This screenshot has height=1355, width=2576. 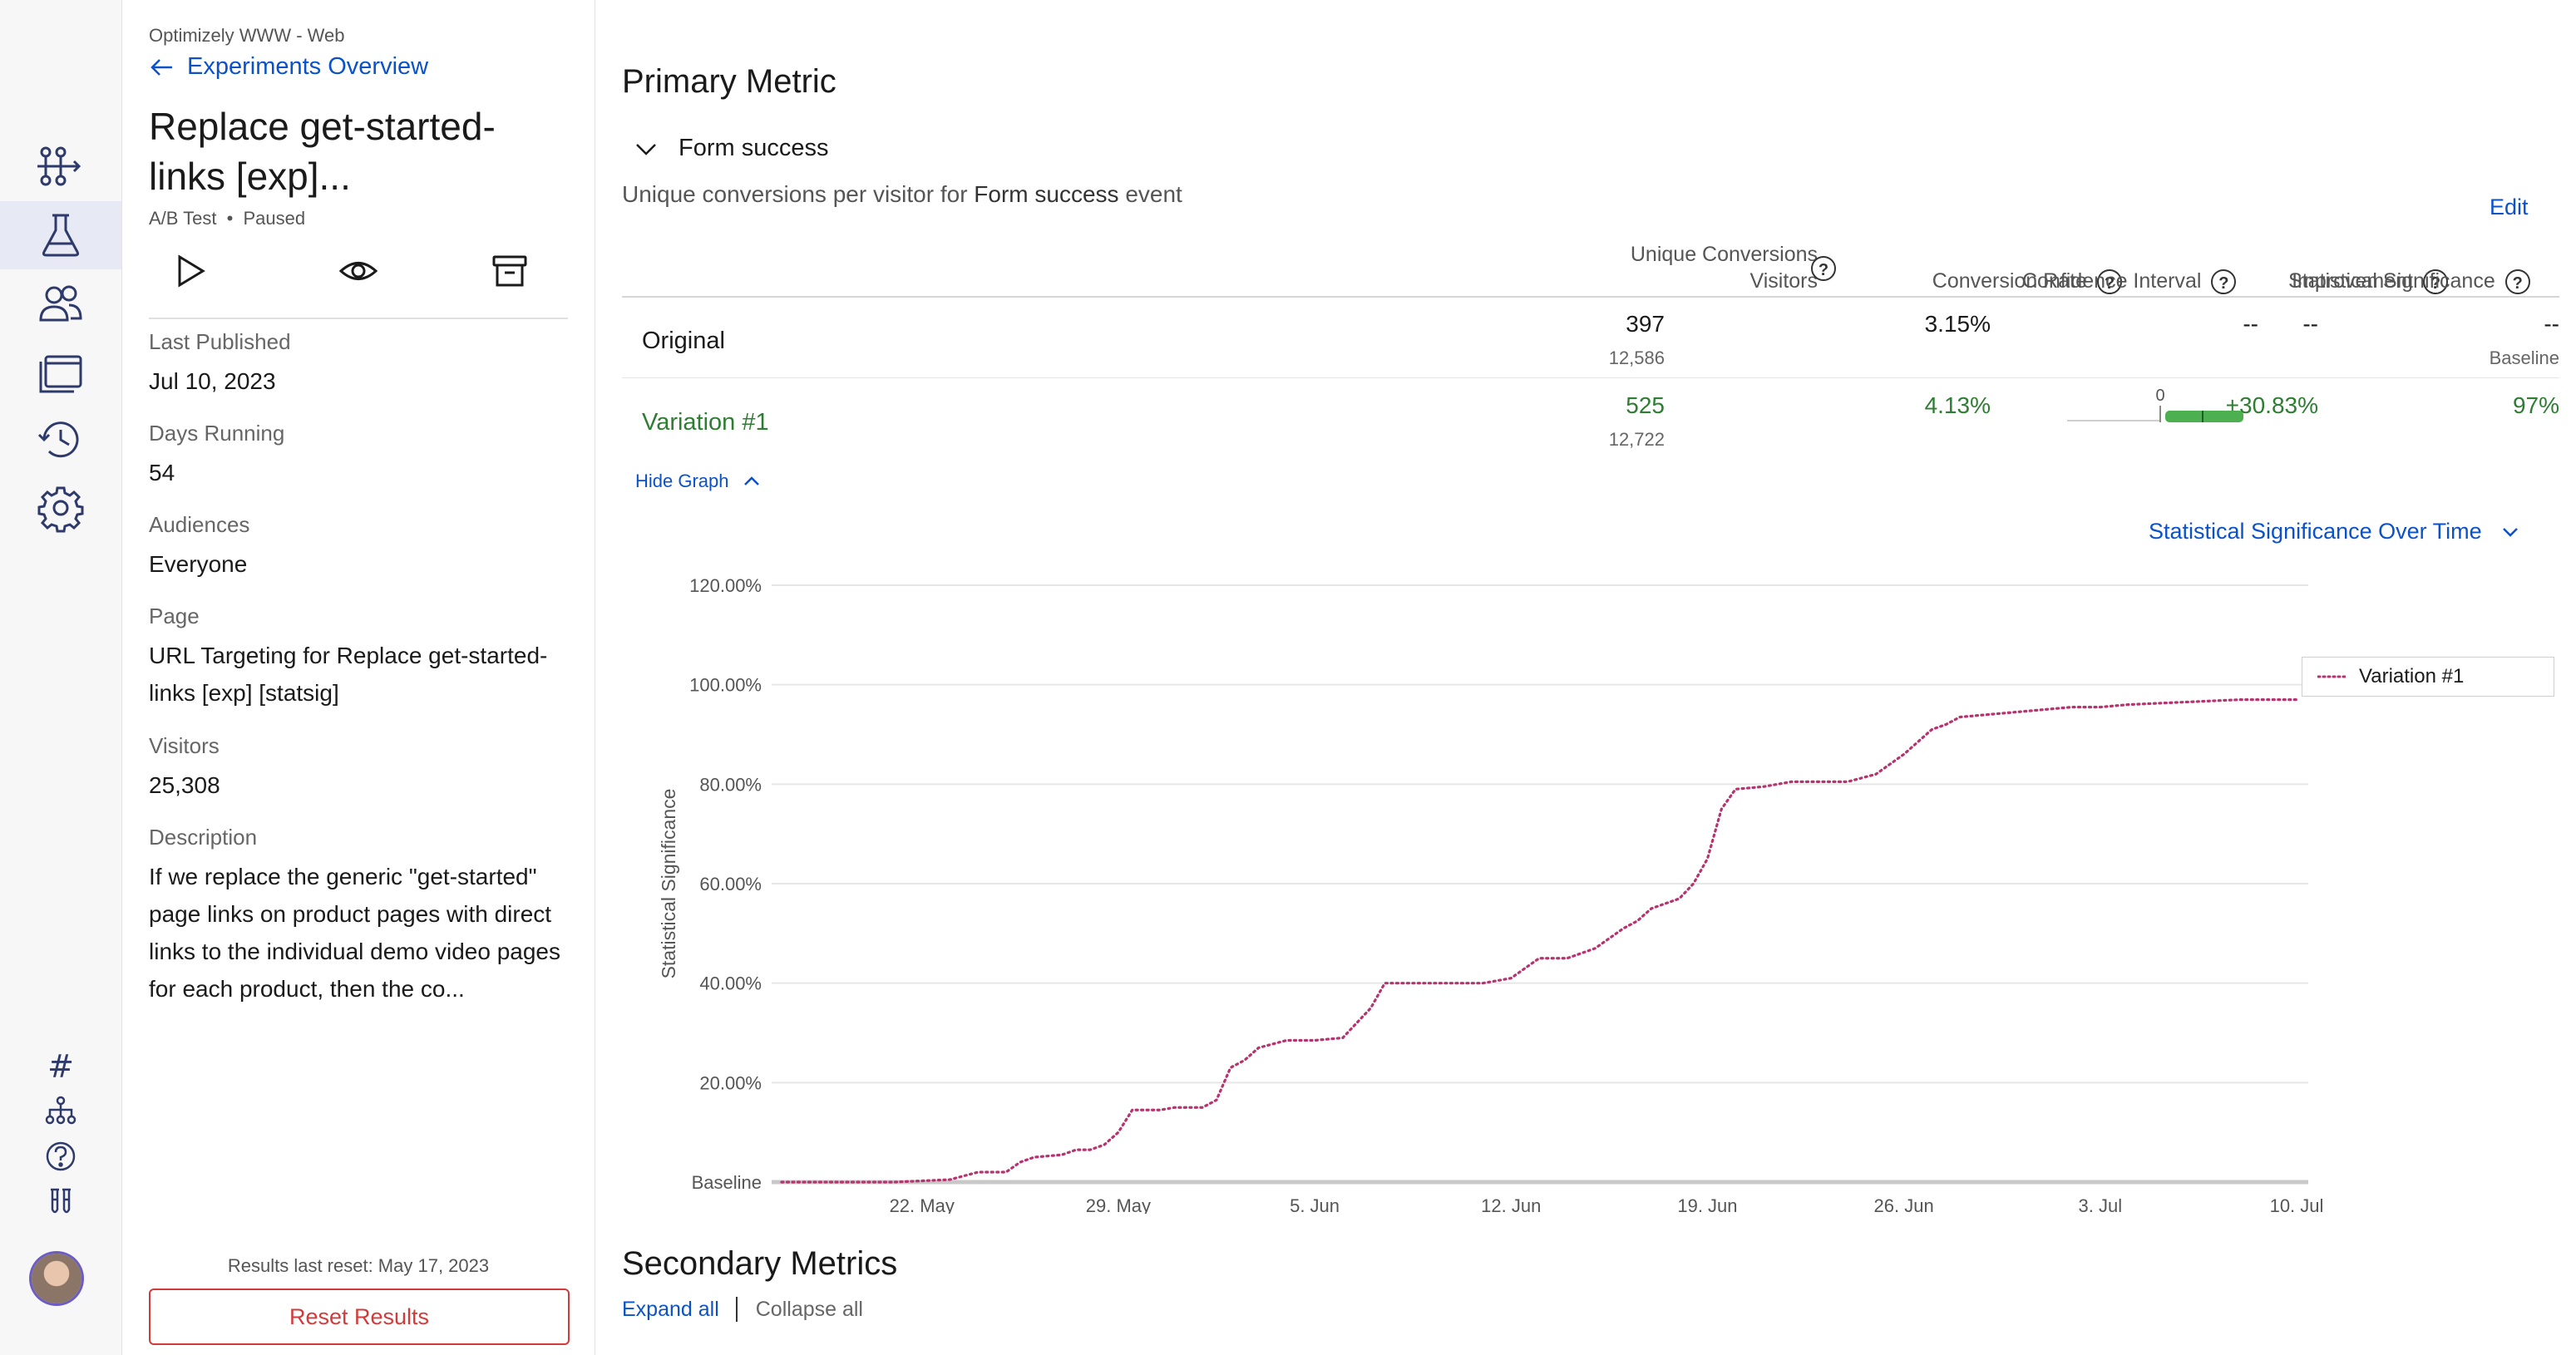 I want to click on ci-range-bar, so click(x=2204, y=416).